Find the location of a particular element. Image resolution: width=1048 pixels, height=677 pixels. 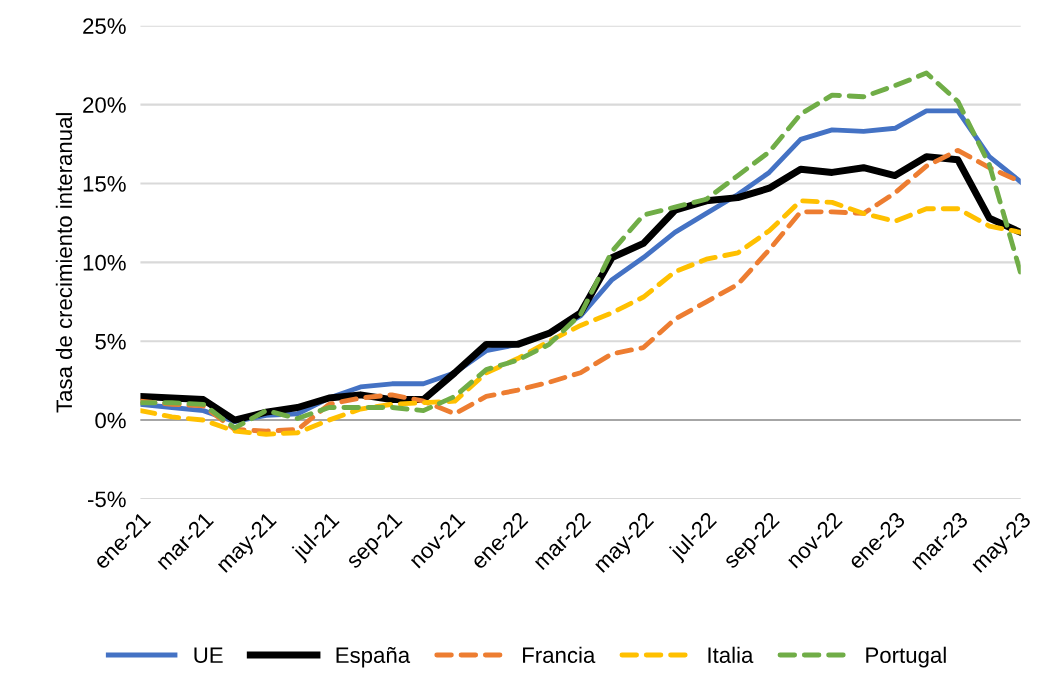

legend-label: Italia is located at coordinates (731, 655).